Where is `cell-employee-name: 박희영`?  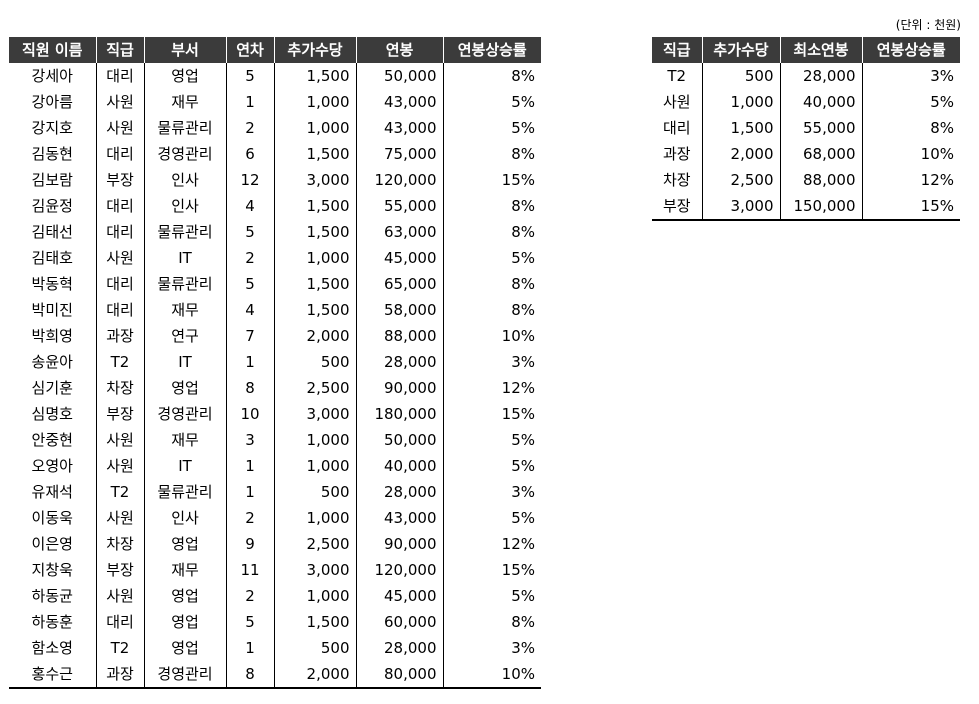 cell-employee-name: 박희영 is located at coordinates (52, 336).